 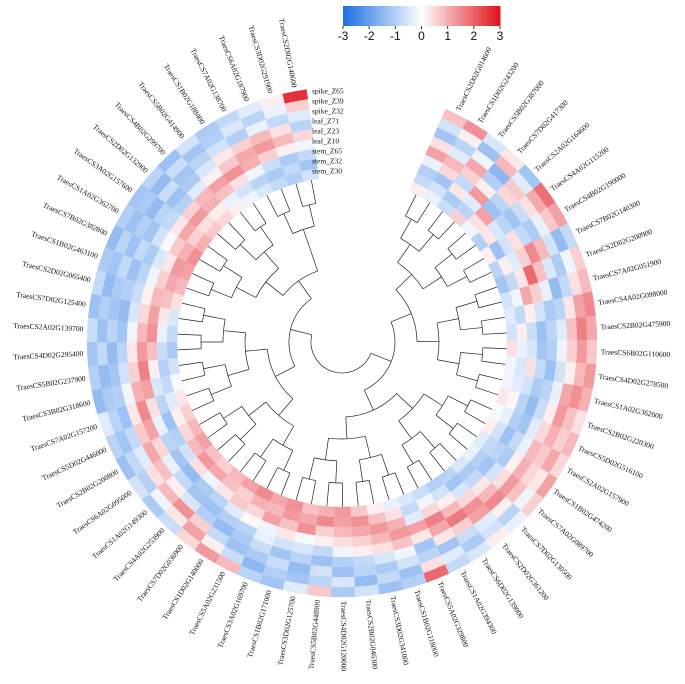 What do you see at coordinates (48, 327) in the screenshot?
I see `gene-label: TraesCS2A02G139700` at bounding box center [48, 327].